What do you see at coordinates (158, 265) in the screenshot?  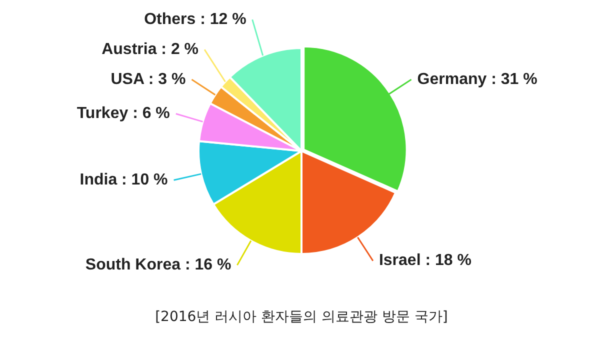 I see `slice-label: South Korea : 16 %` at bounding box center [158, 265].